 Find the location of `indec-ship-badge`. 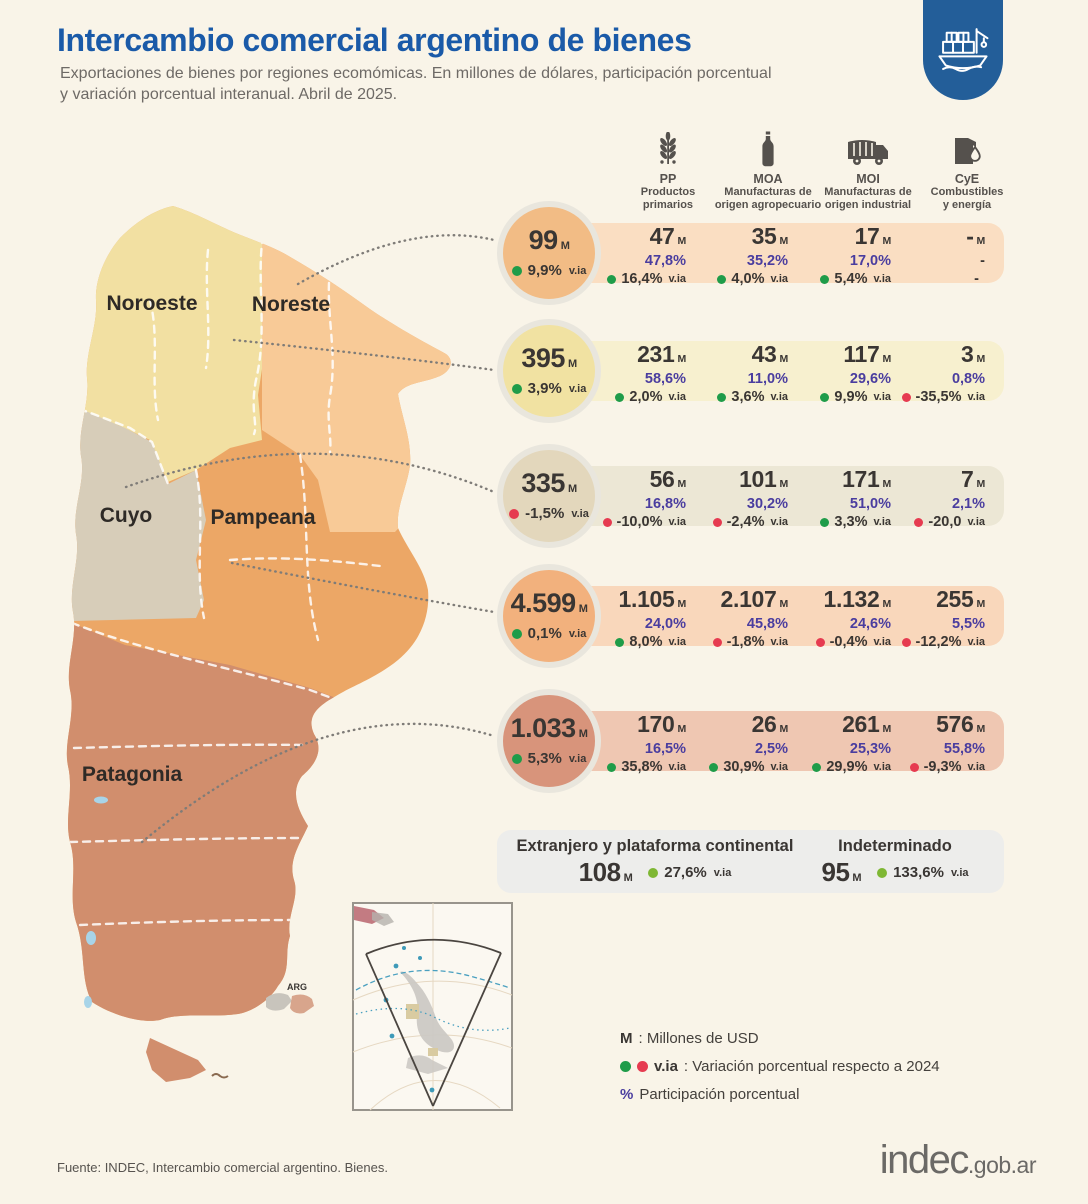

indec-ship-badge is located at coordinates (963, 50).